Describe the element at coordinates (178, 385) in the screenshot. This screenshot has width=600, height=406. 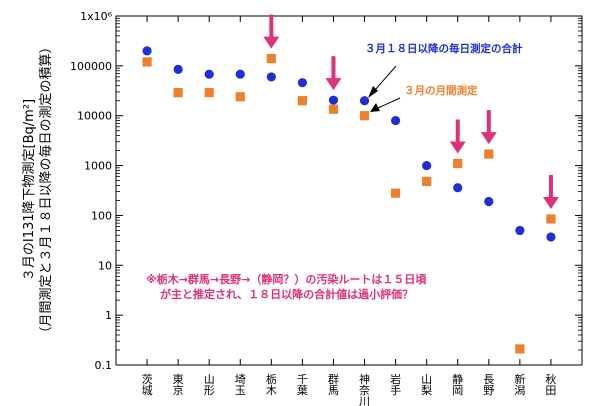
I see `x-category-label: 東京` at that location.